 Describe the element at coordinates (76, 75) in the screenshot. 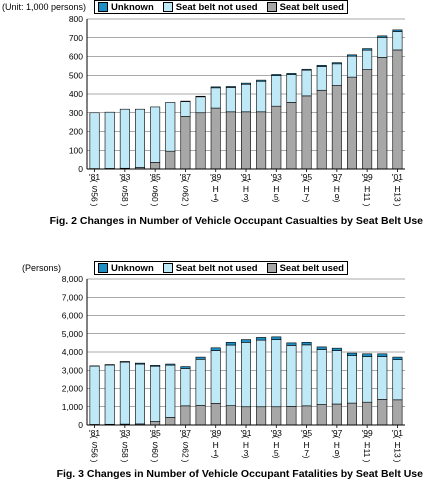

I see `y-tick-label: 500` at that location.